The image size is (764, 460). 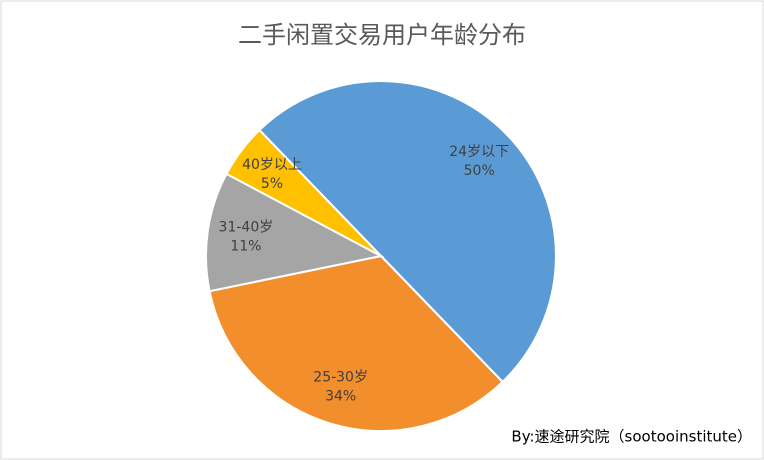 I want to click on slice-value-label: 5%, so click(x=272, y=184).